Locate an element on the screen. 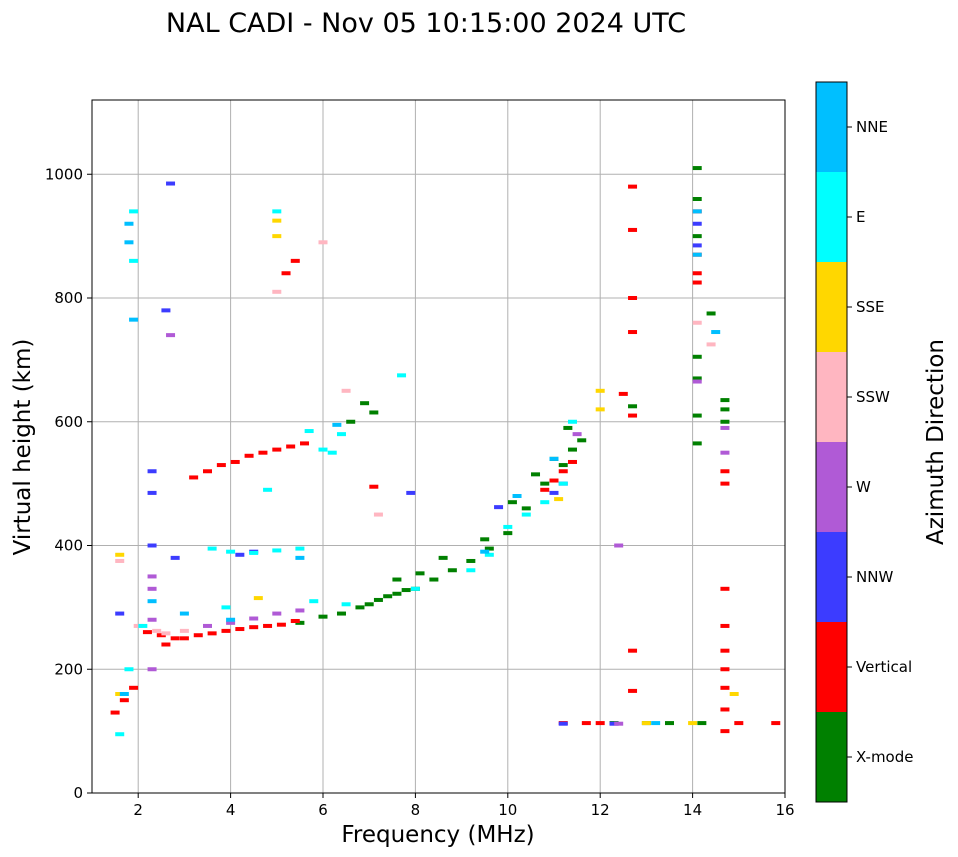 The height and width of the screenshot is (857, 958). y-tick-label: 200 is located at coordinates (68, 669).